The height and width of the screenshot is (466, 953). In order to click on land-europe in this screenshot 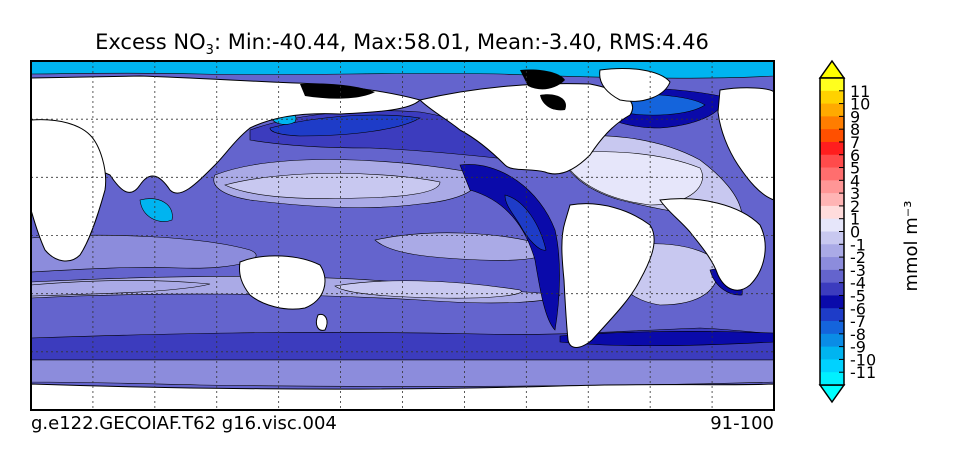, I will do `click(745, 144)`.